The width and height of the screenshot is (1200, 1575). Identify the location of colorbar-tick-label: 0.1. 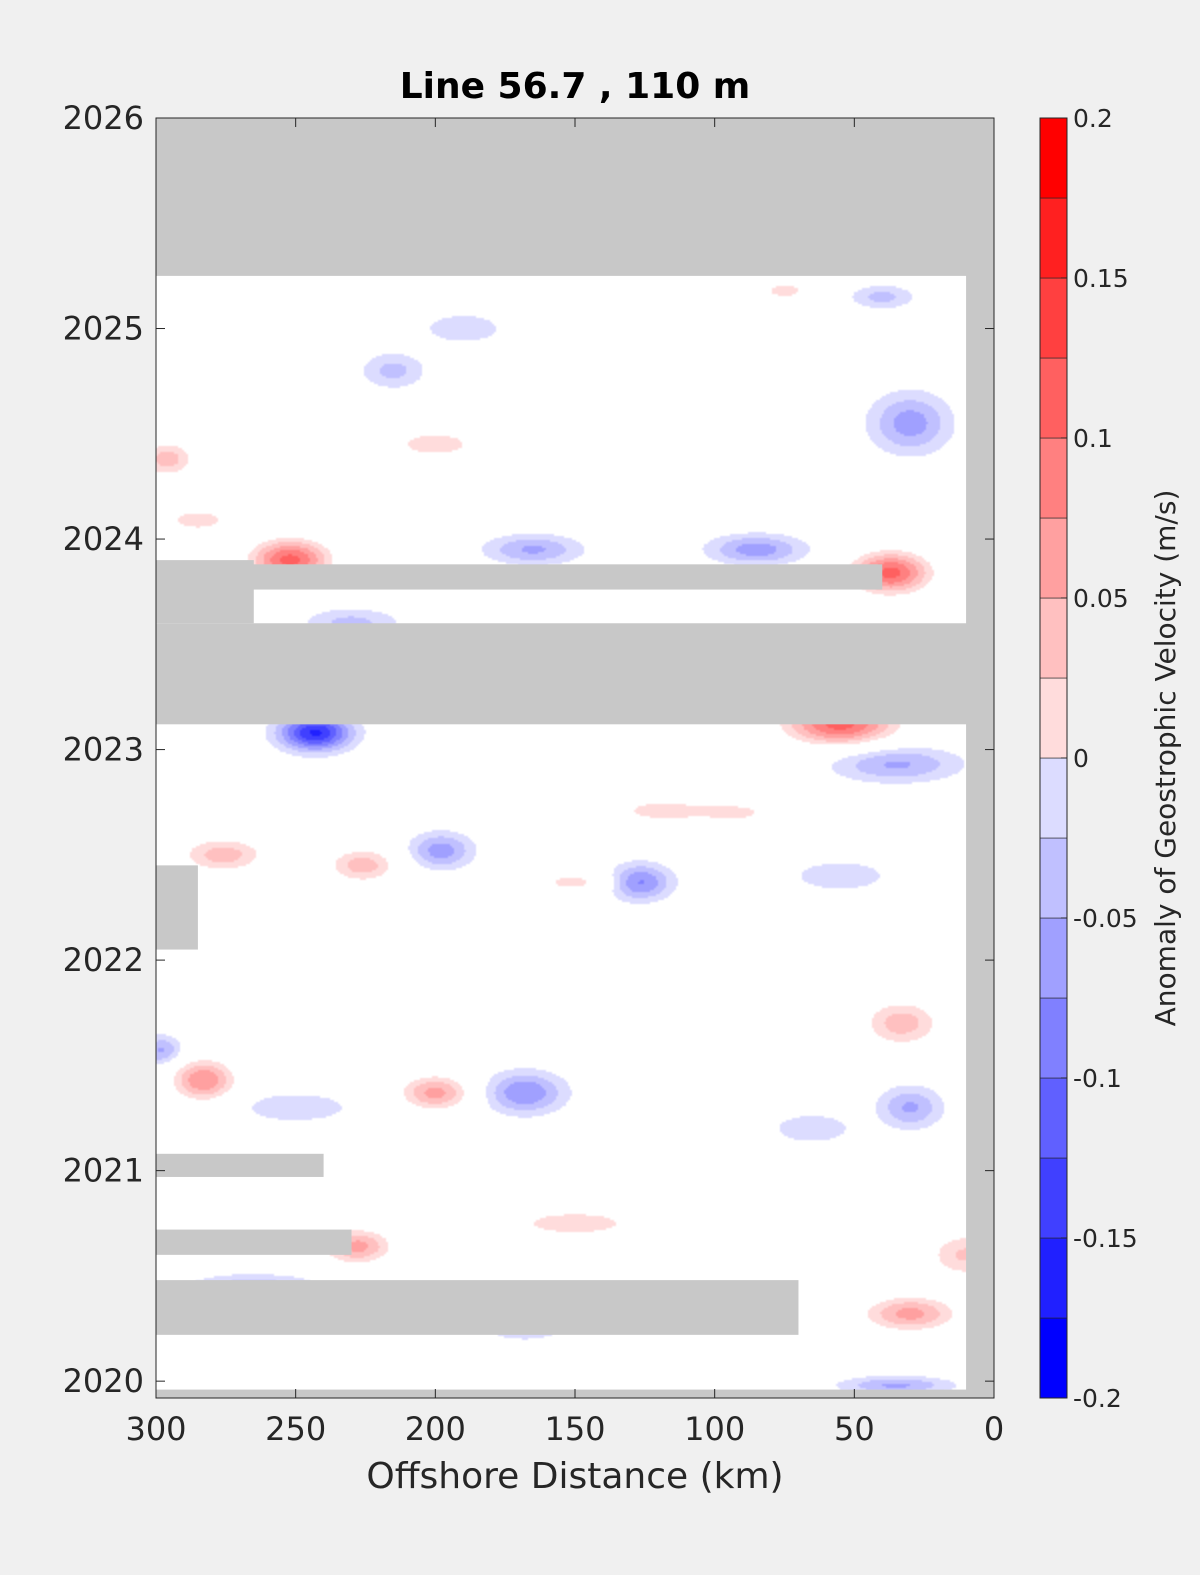
(1093, 438).